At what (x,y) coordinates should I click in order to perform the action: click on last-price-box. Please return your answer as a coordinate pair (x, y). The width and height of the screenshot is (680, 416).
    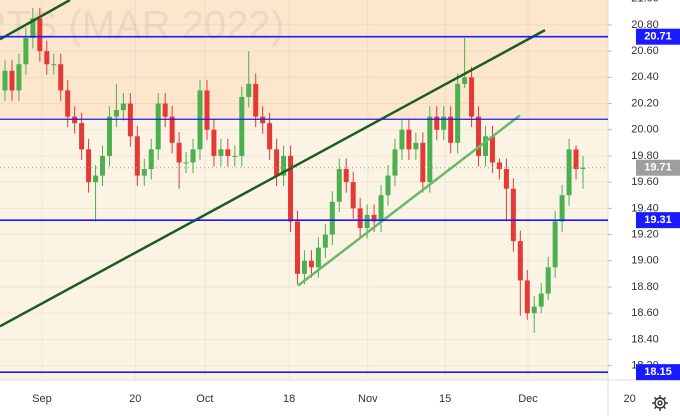
    Looking at the image, I should click on (658, 167).